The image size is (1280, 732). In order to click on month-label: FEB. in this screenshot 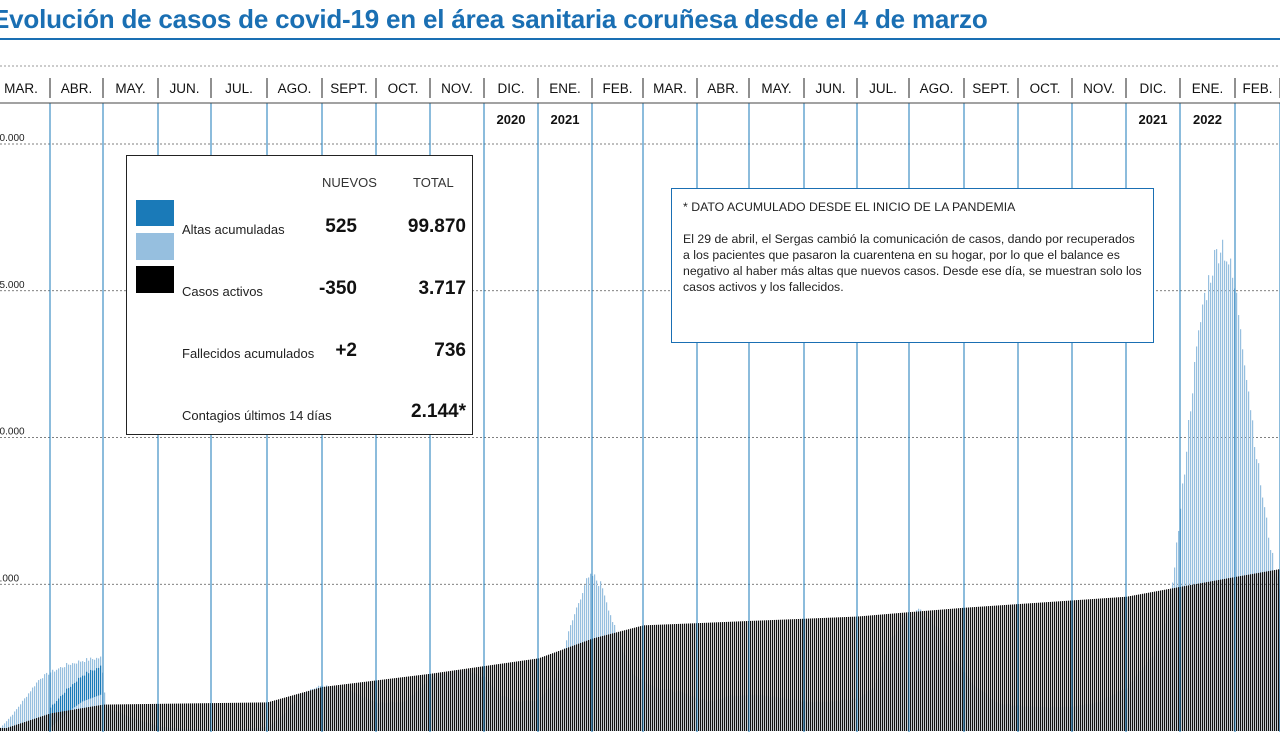, I will do `click(1257, 88)`.